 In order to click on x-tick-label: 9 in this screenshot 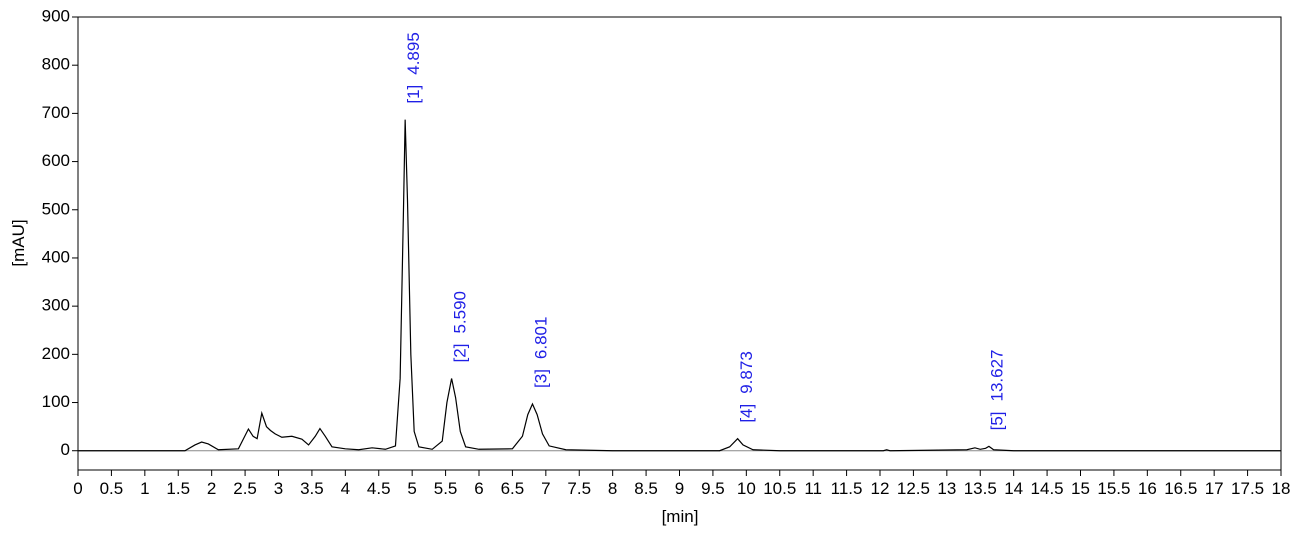, I will do `click(679, 488)`.